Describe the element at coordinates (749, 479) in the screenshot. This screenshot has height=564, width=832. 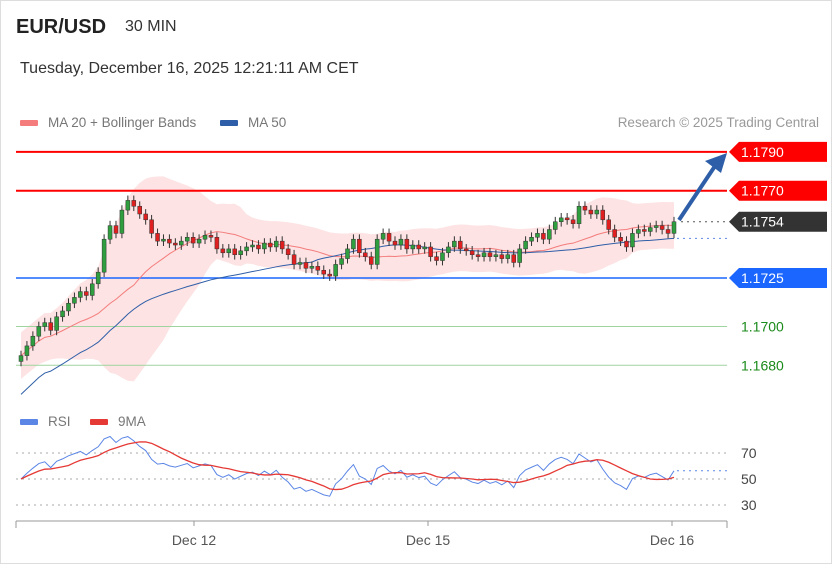
I see `rsi-tick-50: 50` at that location.